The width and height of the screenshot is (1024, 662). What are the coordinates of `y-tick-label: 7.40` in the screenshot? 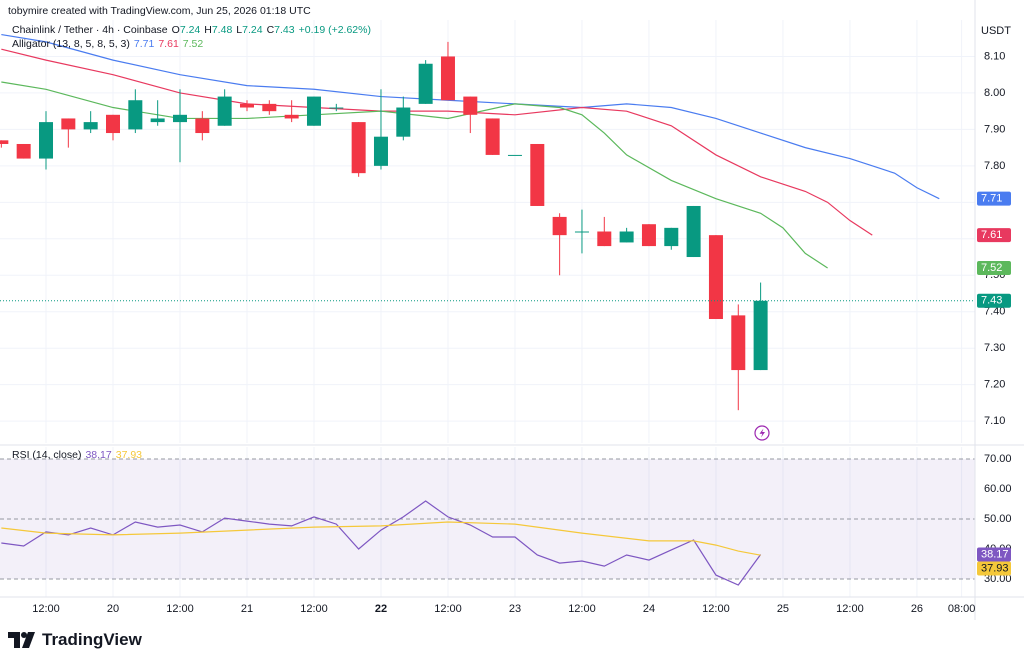 It's located at (994, 312).